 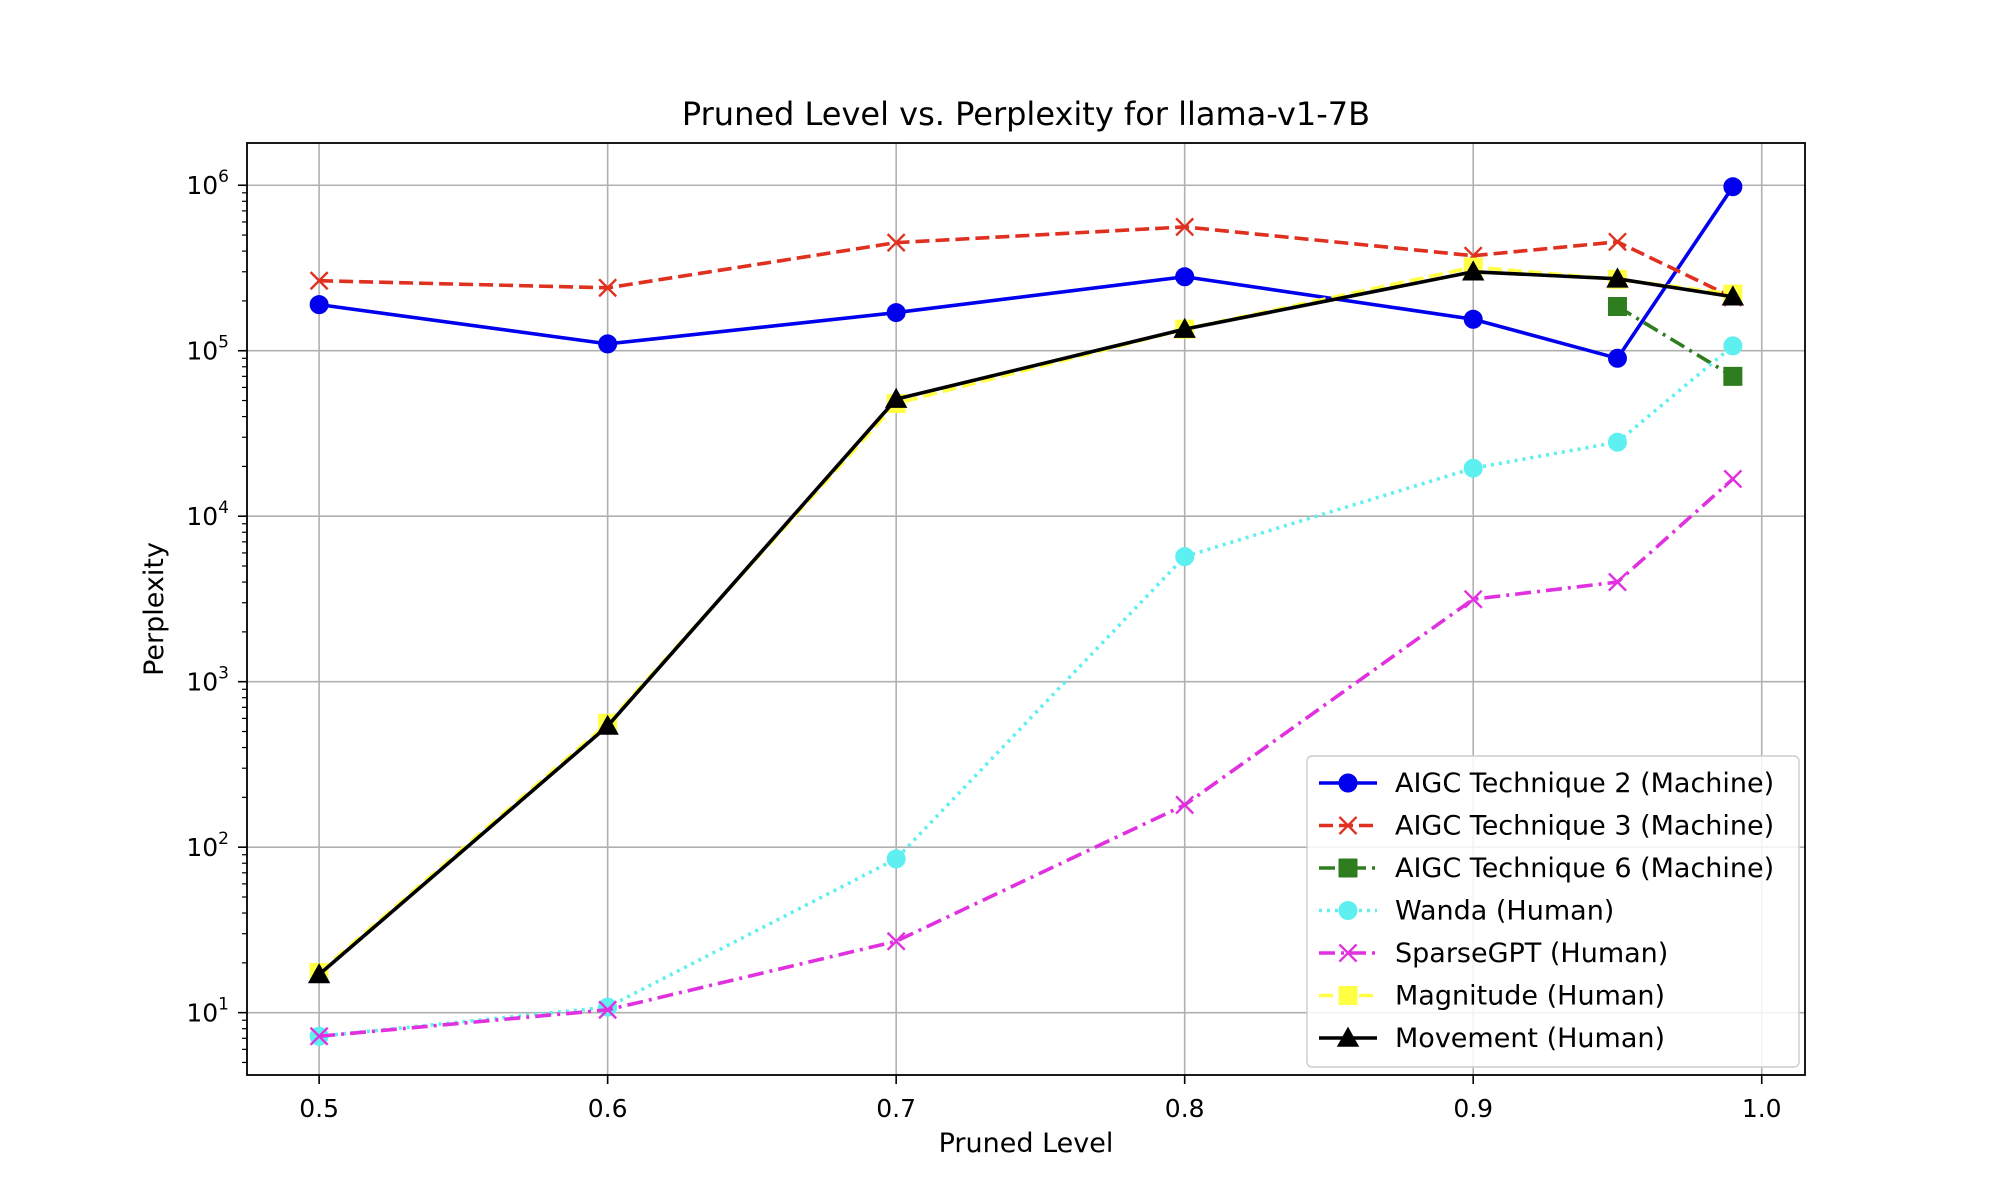 What do you see at coordinates (1762, 1108) in the screenshot?
I see `x-tick-label: 1.0` at bounding box center [1762, 1108].